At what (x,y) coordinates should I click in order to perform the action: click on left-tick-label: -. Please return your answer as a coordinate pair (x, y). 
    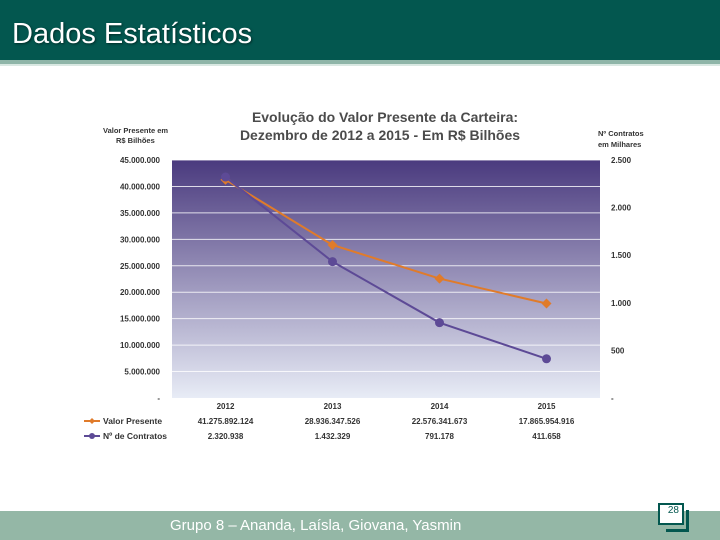
    Looking at the image, I should click on (158, 398).